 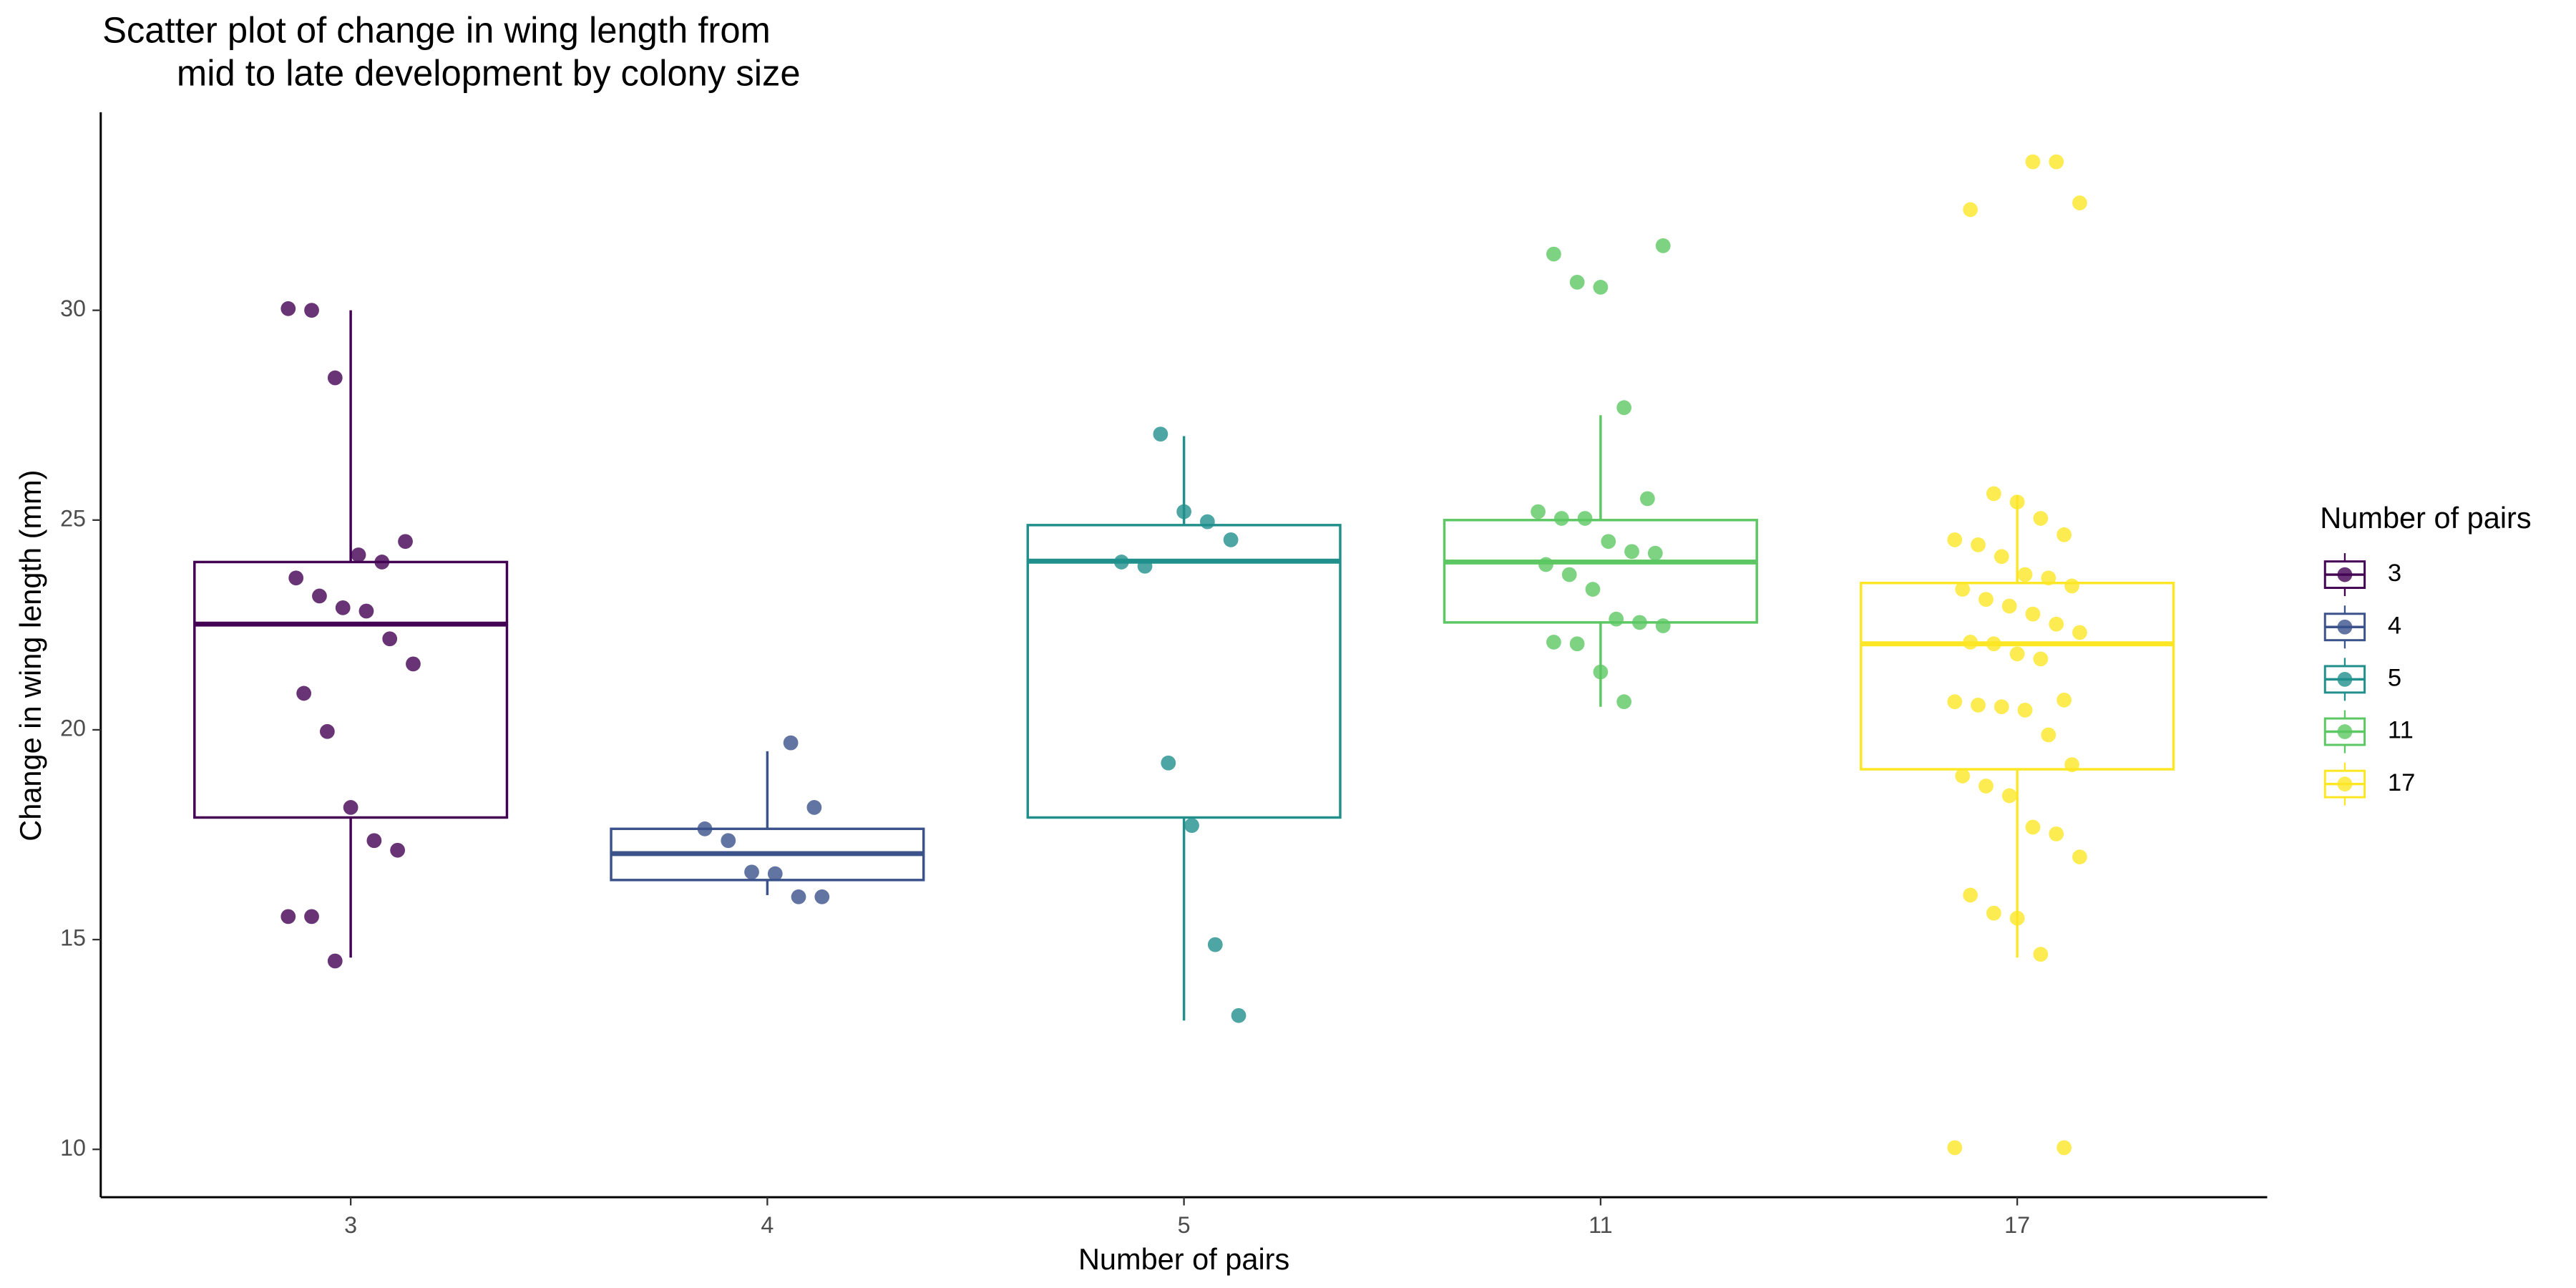 What do you see at coordinates (2401, 730) in the screenshot?
I see `legend-label: 11` at bounding box center [2401, 730].